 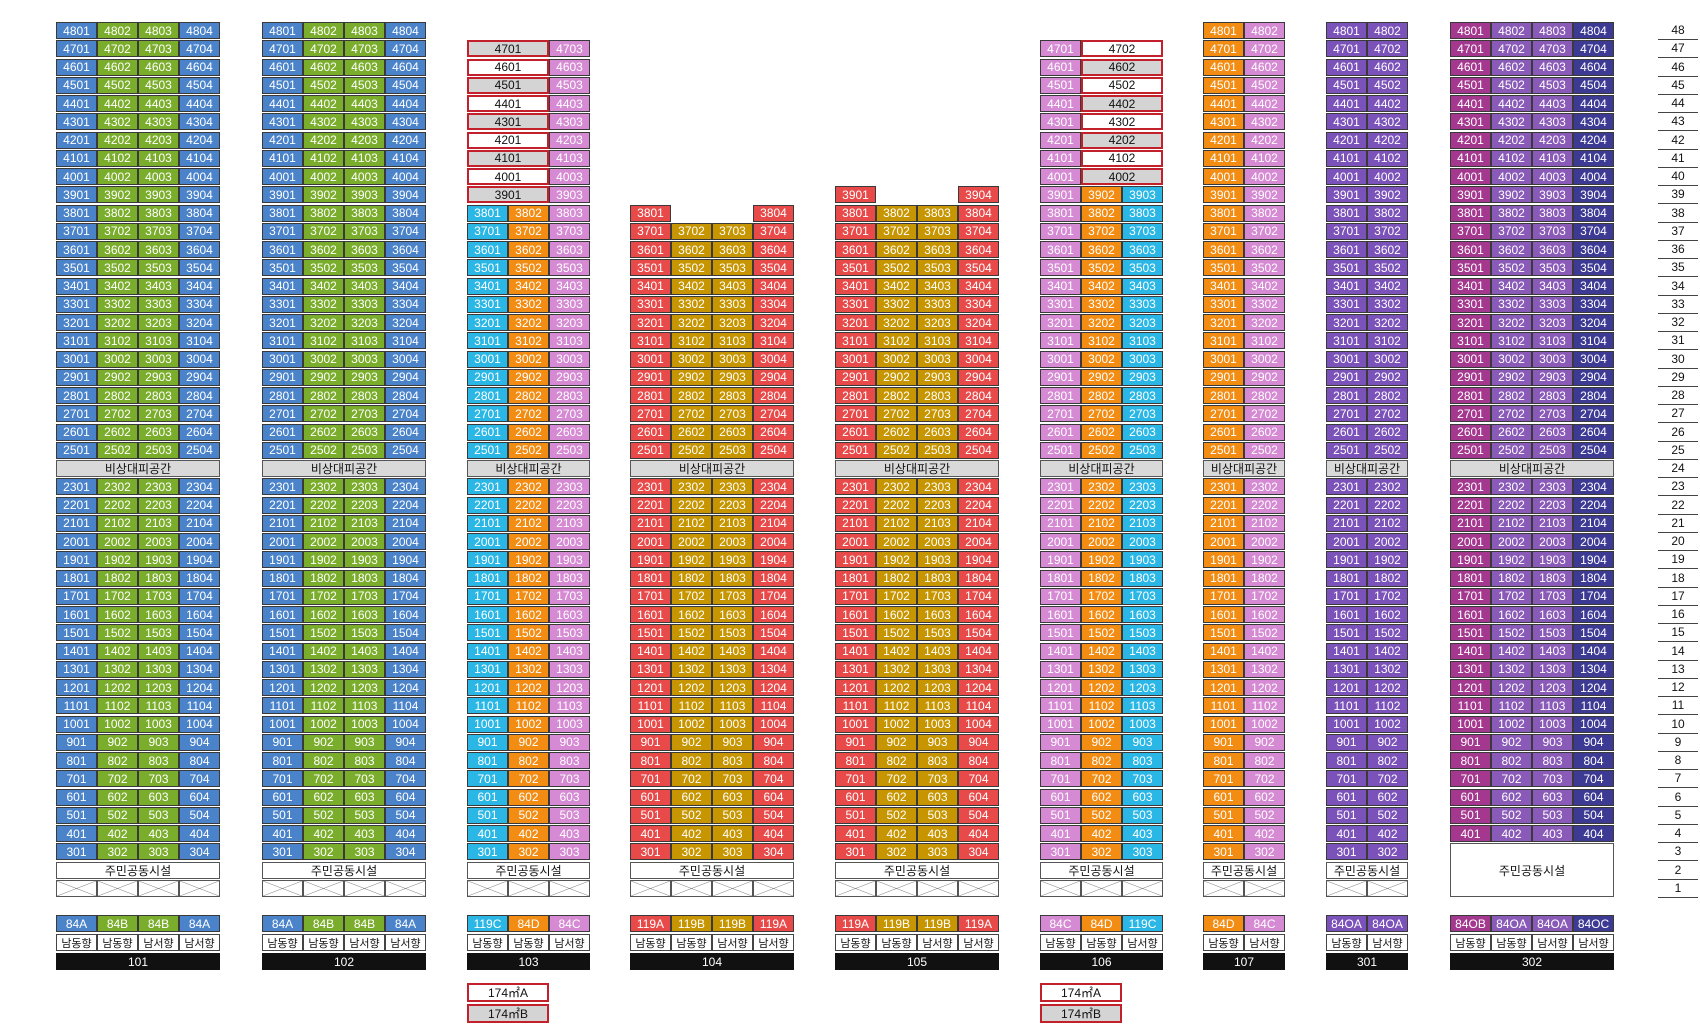 What do you see at coordinates (487, 341) in the screenshot?
I see `unit-cell: 3101` at bounding box center [487, 341].